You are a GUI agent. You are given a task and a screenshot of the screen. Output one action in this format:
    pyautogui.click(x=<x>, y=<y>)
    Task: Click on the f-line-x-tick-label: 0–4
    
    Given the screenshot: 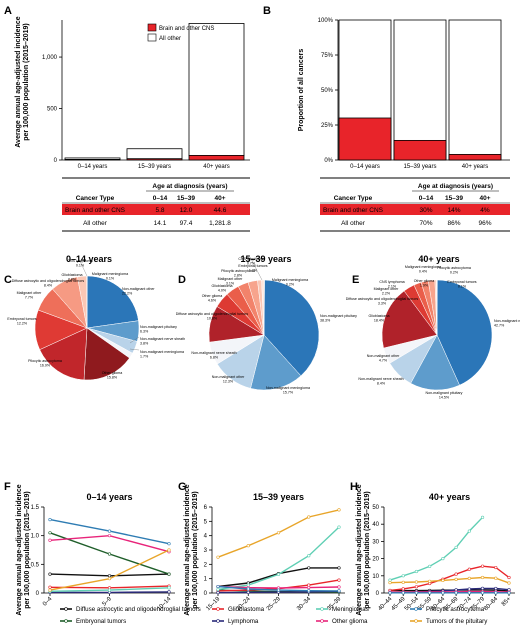 What is the action you would take?
    pyautogui.click(x=48, y=602)
    